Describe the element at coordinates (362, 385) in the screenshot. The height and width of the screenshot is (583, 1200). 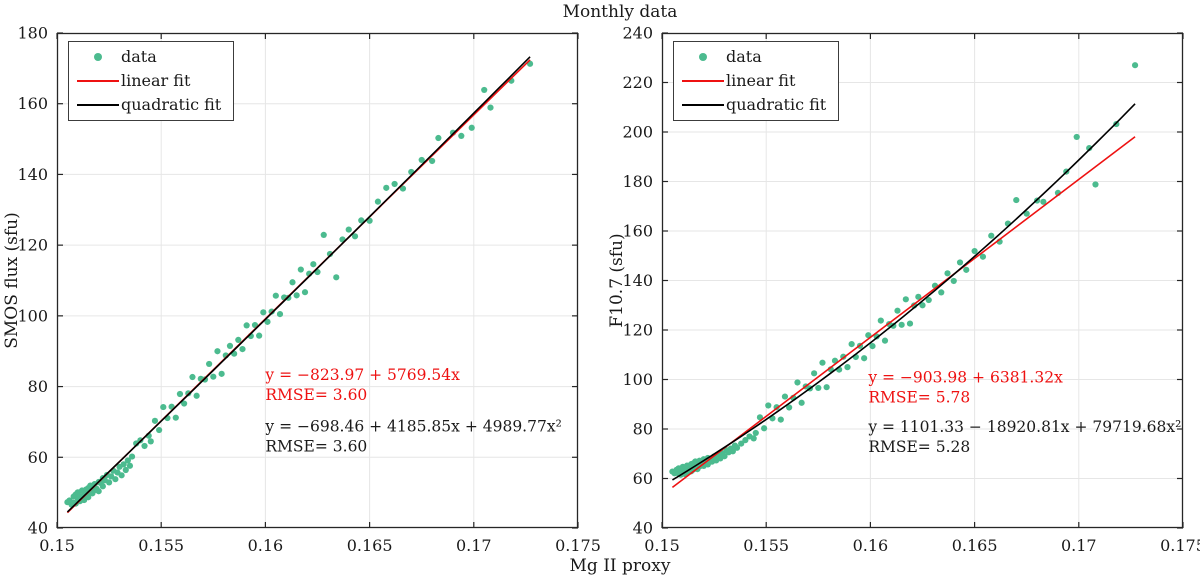
I see `equation-annotation-linear: y = −823.97 + 5769.54x RMSE= 3.60` at that location.